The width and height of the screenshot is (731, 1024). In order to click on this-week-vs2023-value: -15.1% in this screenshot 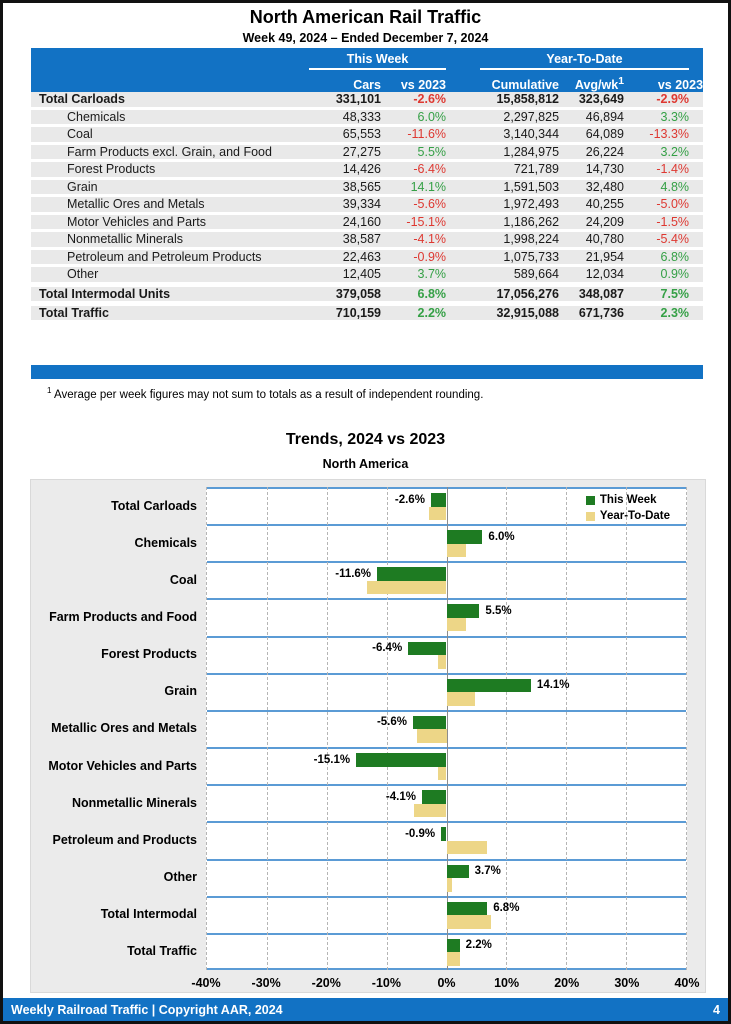, I will do `click(414, 223)`.